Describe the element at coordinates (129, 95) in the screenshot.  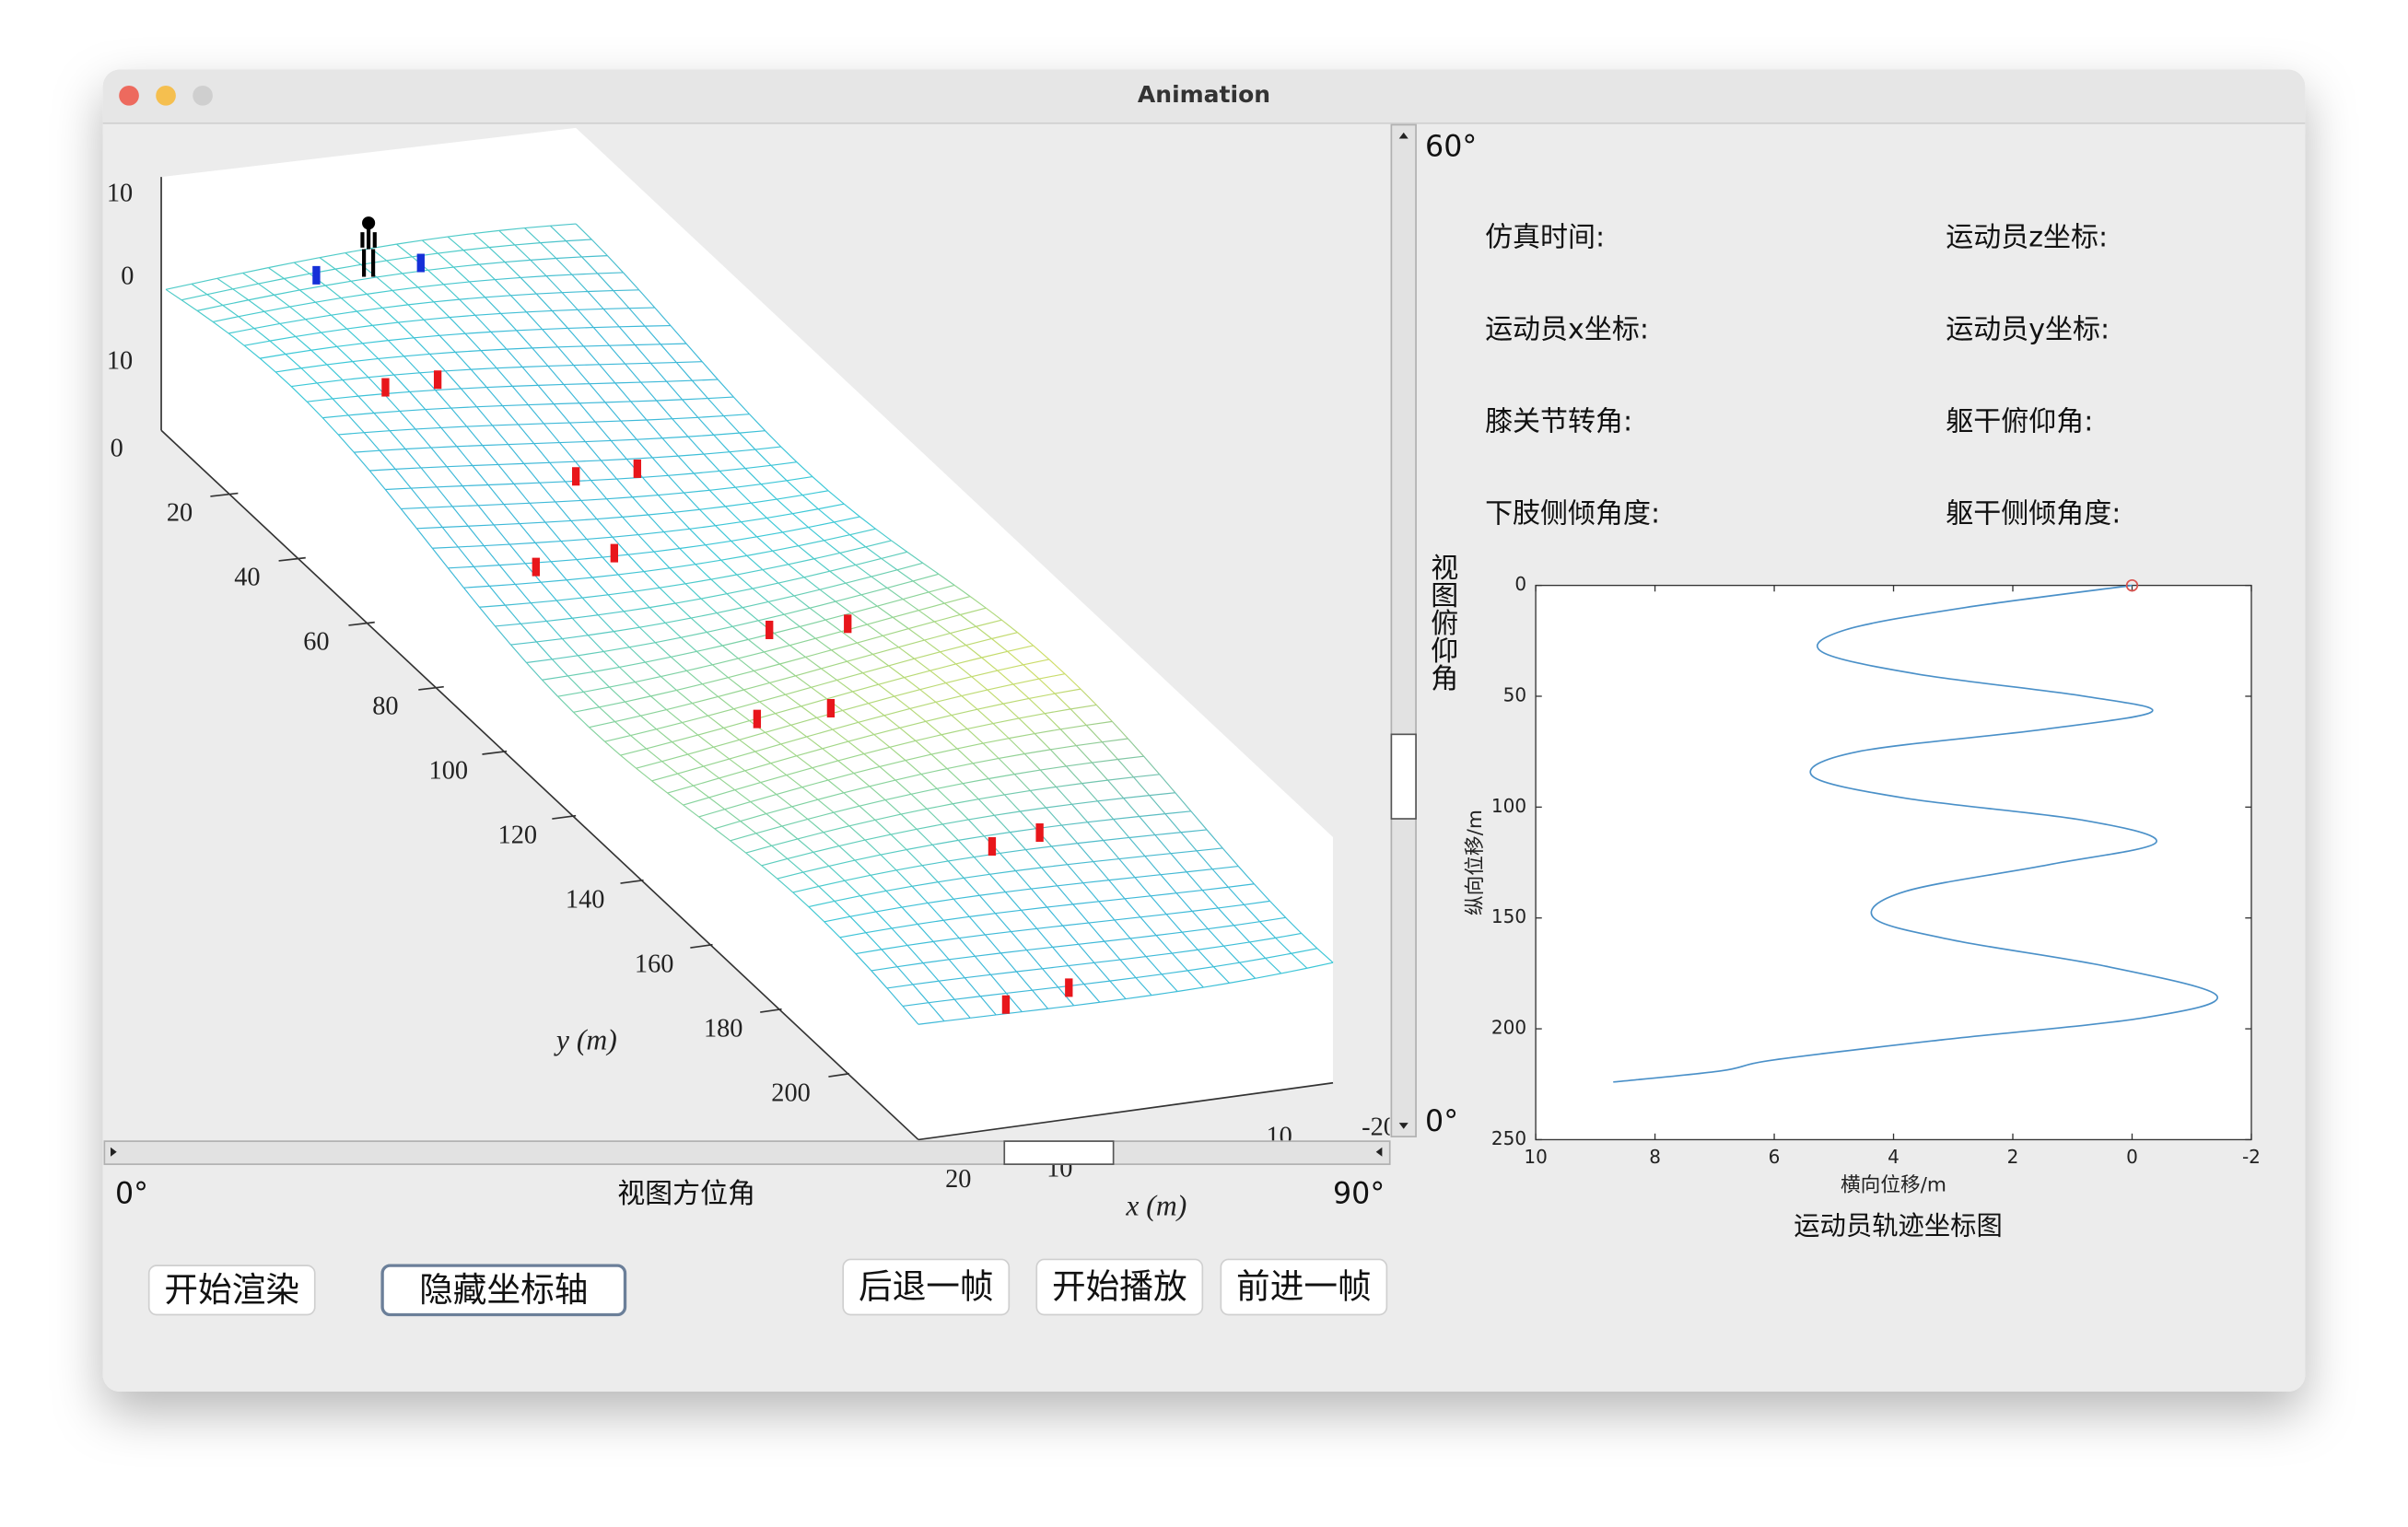
I see `close-button` at that location.